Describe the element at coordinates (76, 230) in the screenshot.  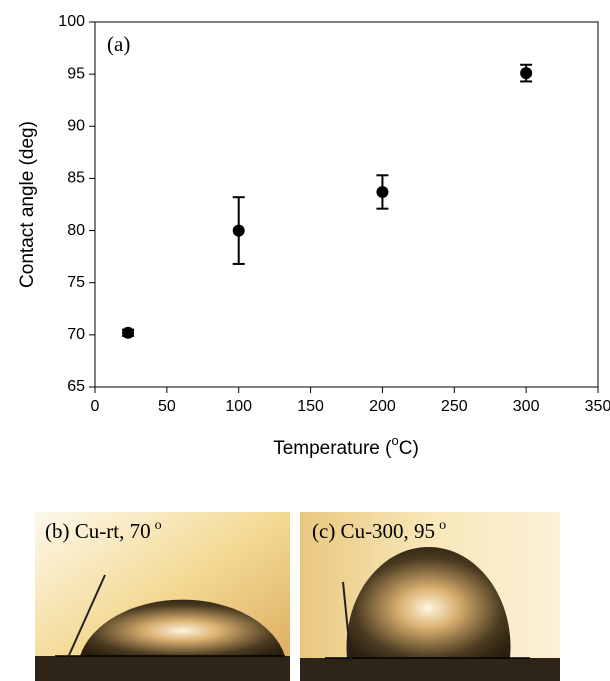
I see `y-tick-label: 80` at that location.